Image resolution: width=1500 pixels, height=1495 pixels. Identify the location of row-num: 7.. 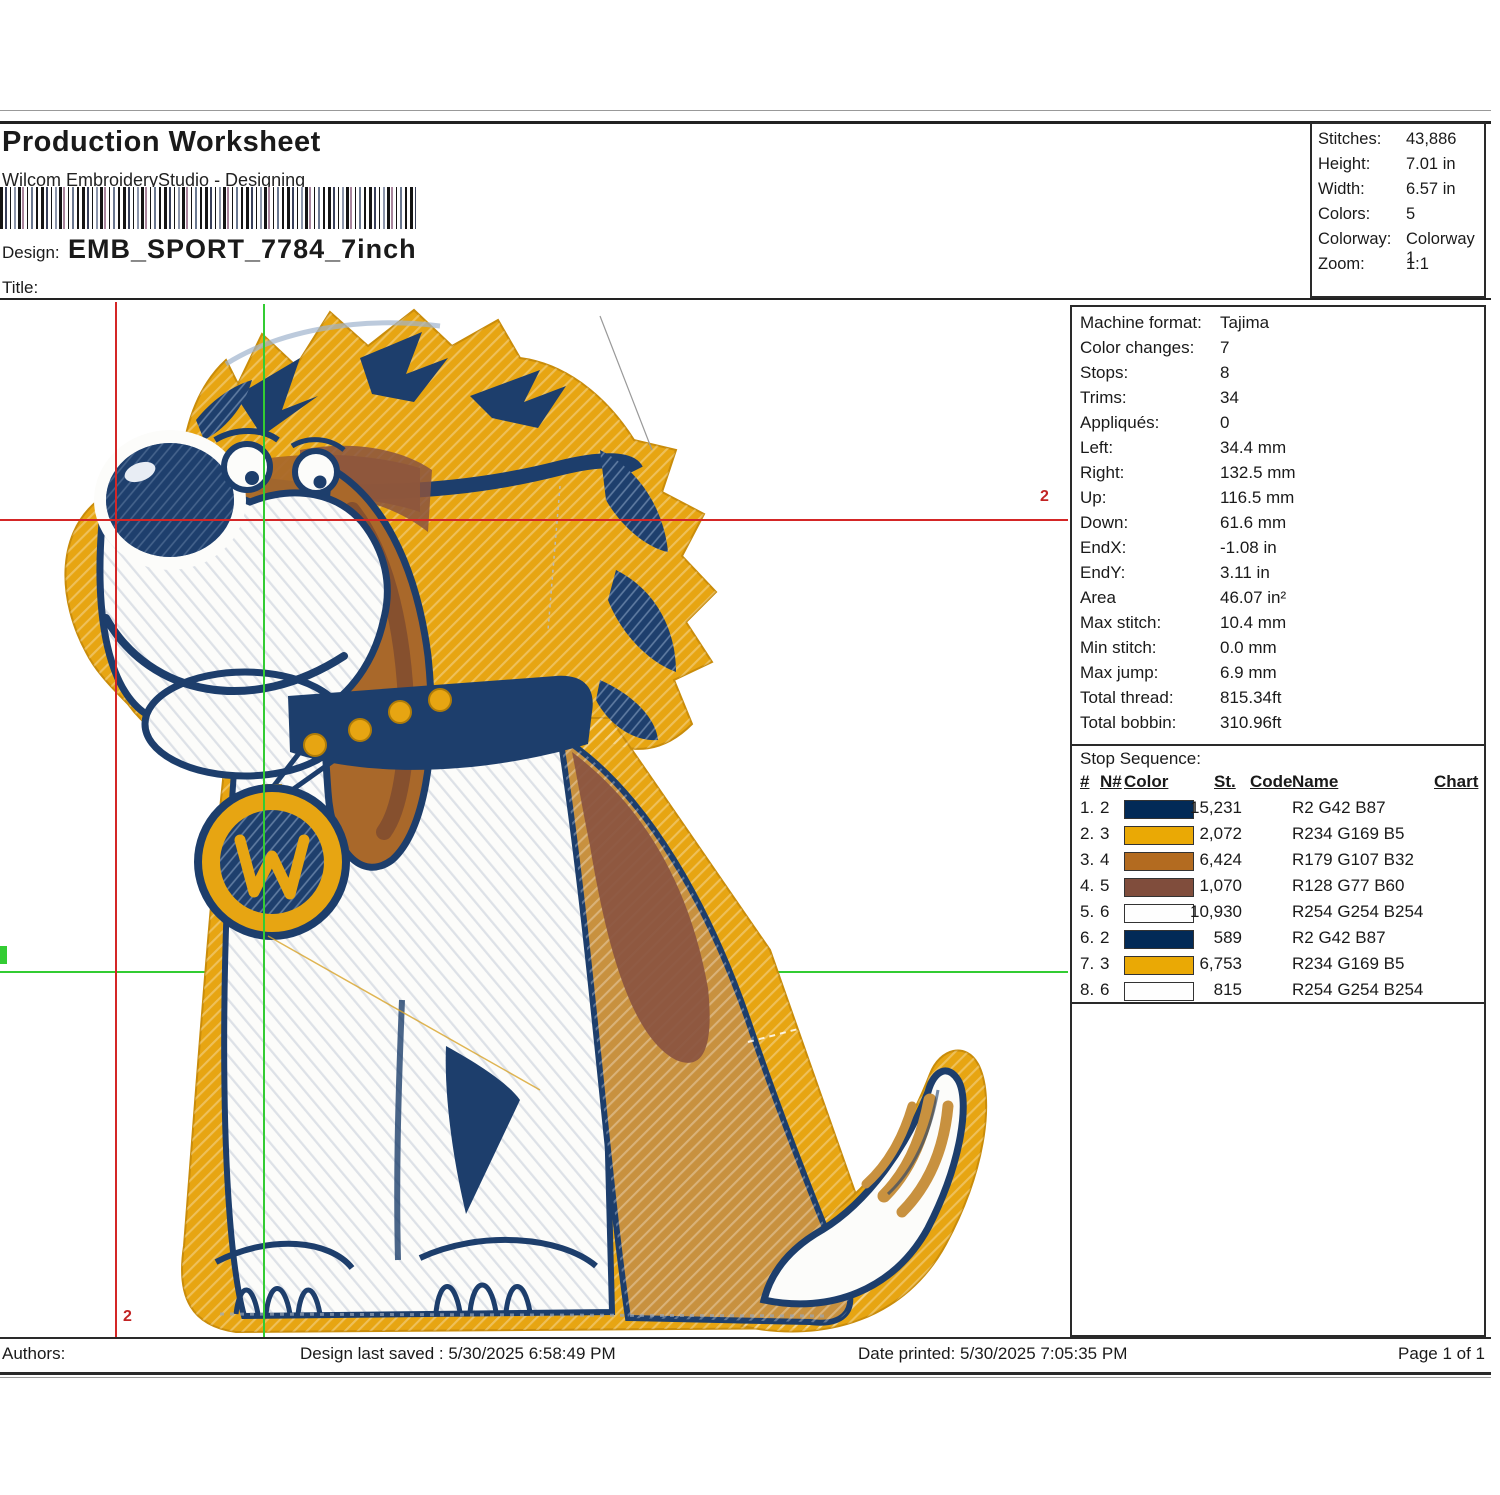
(1087, 963).